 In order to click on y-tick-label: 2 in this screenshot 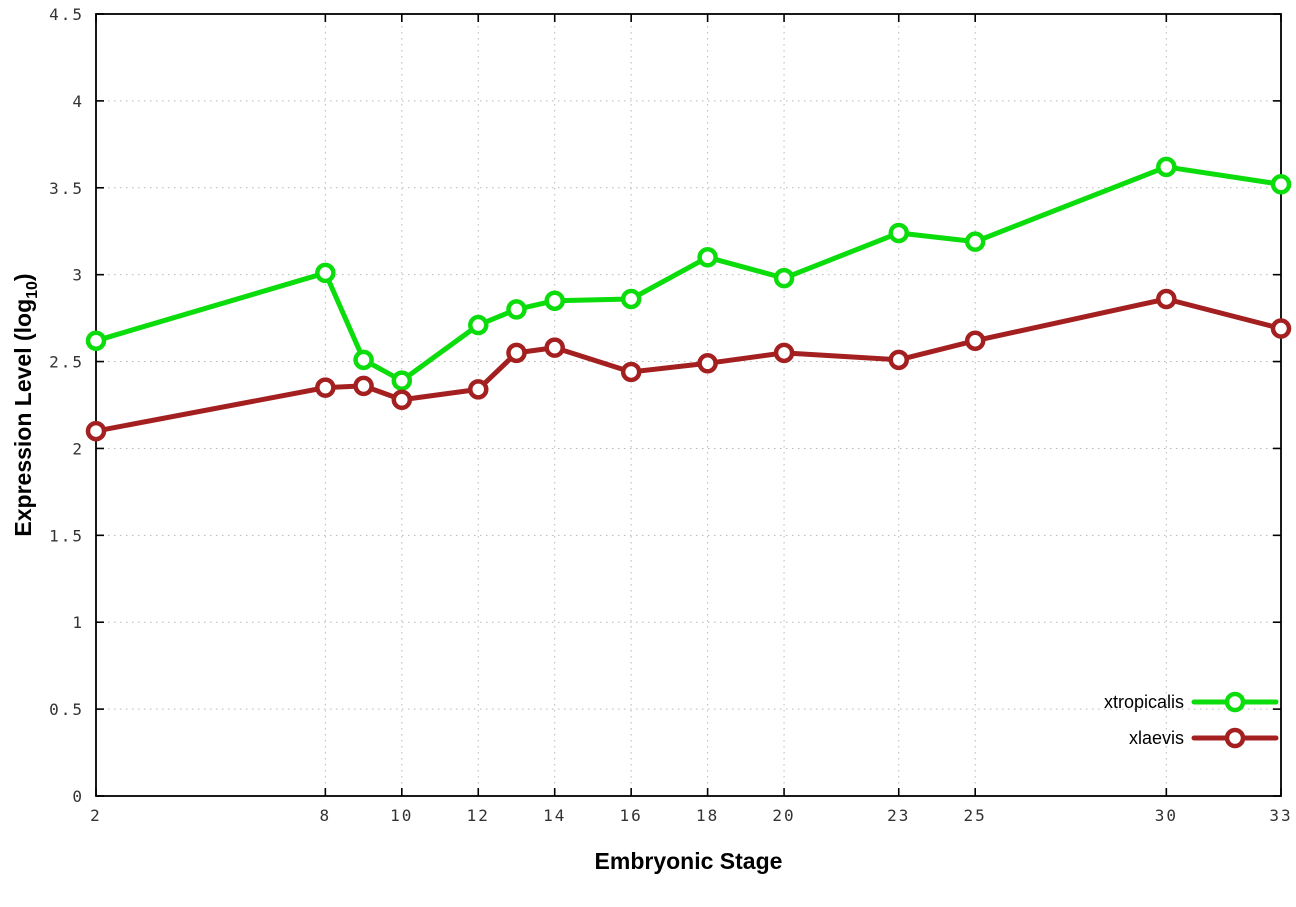, I will do `click(78, 448)`.